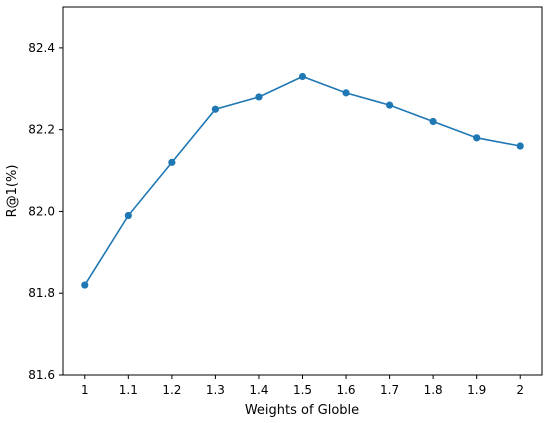  What do you see at coordinates (433, 390) in the screenshot?
I see `x-tick-label: 1.8` at bounding box center [433, 390].